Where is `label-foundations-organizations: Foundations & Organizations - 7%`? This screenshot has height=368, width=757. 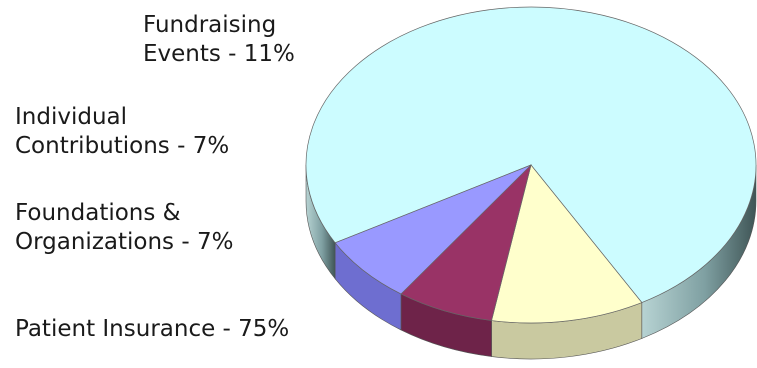 label-foundations-organizations: Foundations & Organizations - 7% is located at coordinates (124, 227).